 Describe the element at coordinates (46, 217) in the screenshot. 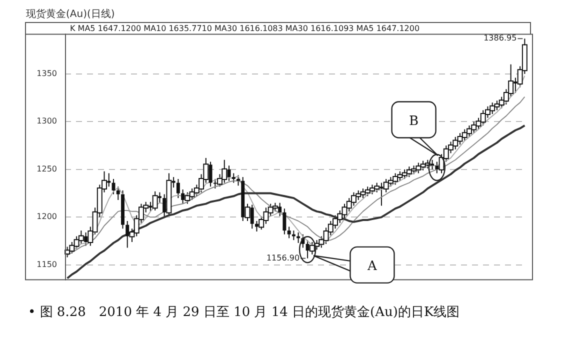

I see `y-tick-label: 1200` at that location.